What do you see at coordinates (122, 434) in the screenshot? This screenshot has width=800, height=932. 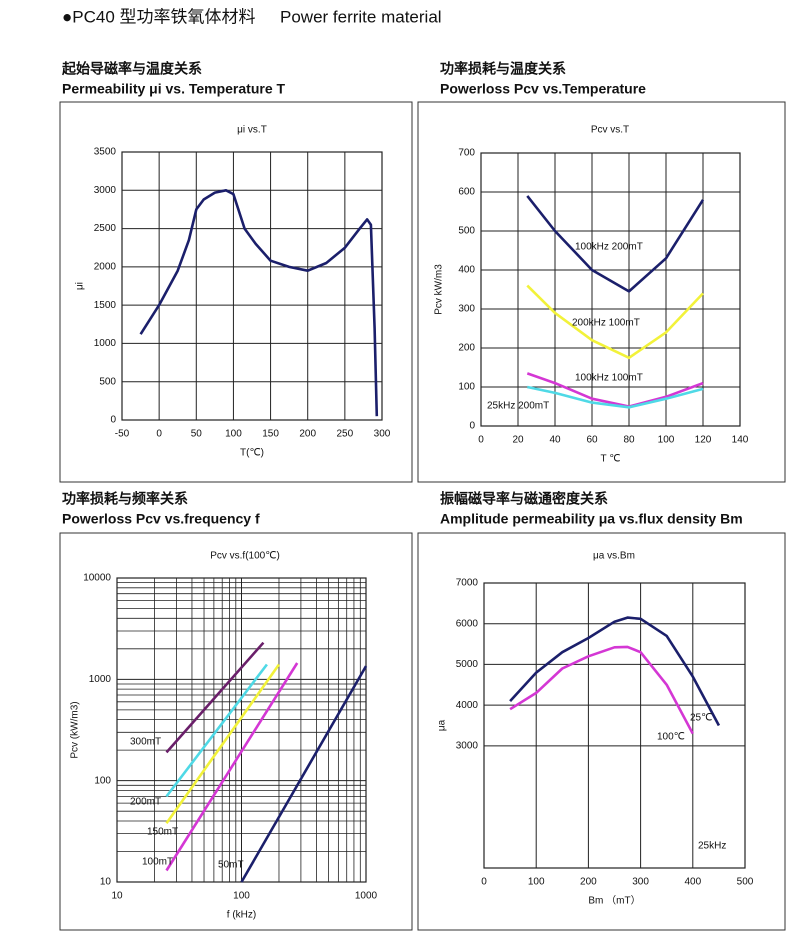 I see `x-tick-label: -50` at bounding box center [122, 434].